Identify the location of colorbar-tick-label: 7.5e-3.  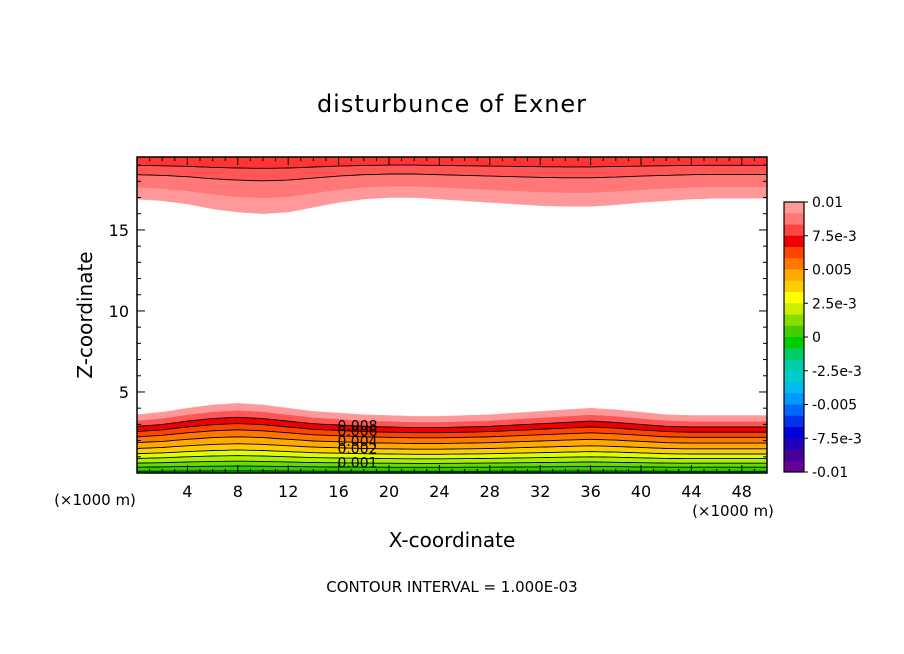
(834, 237).